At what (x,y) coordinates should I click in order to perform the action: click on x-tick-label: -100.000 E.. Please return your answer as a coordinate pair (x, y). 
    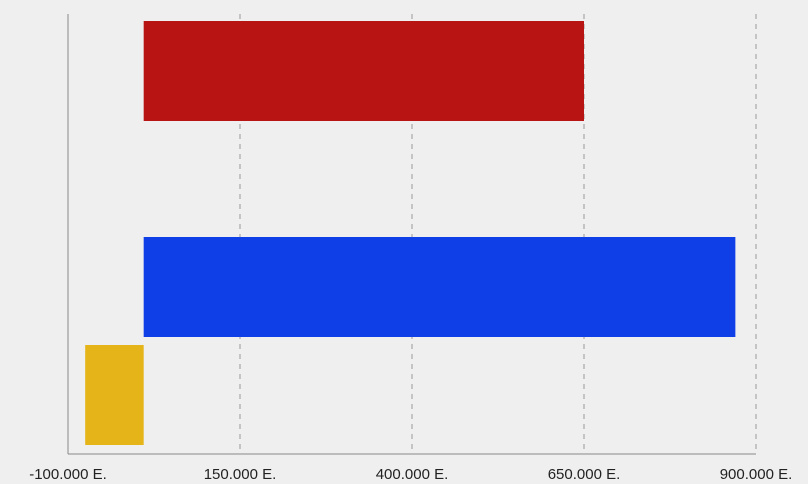
    Looking at the image, I should click on (68, 474).